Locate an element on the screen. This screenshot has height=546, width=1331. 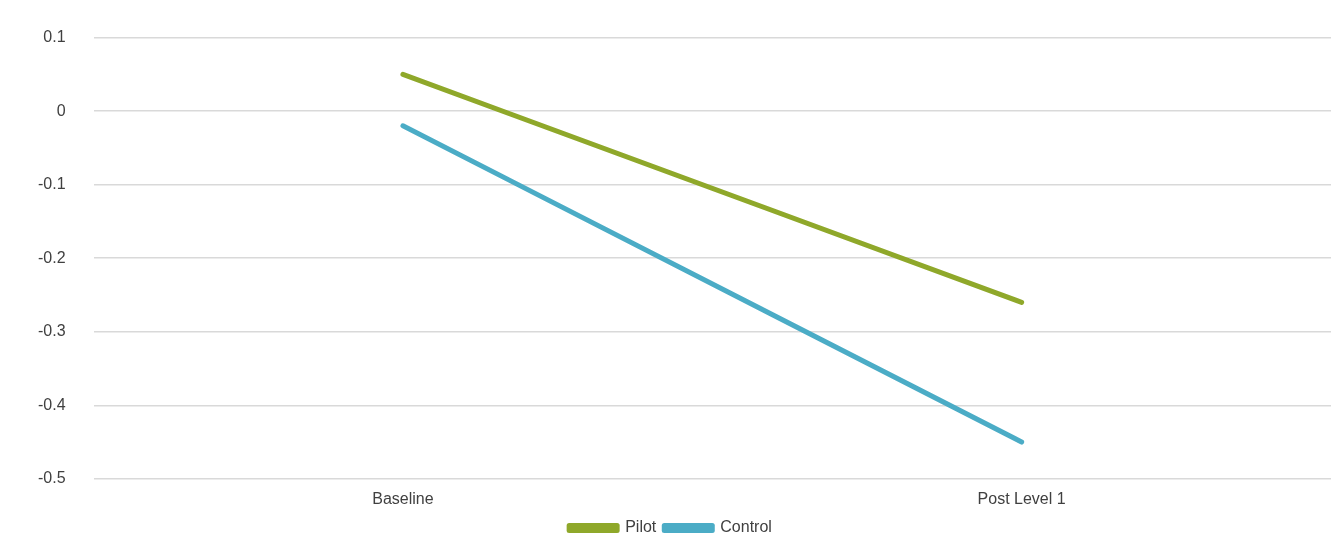
y-tick-label: 0 is located at coordinates (61, 110).